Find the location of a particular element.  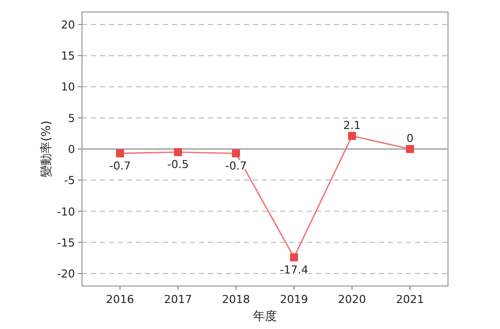

x-tick-label: 2020 is located at coordinates (352, 299).